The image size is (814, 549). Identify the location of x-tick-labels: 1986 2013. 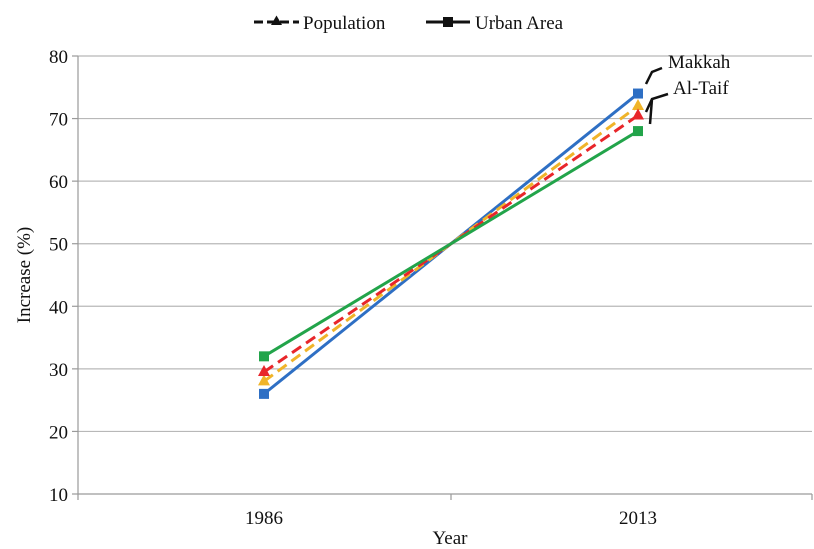
(451, 518).